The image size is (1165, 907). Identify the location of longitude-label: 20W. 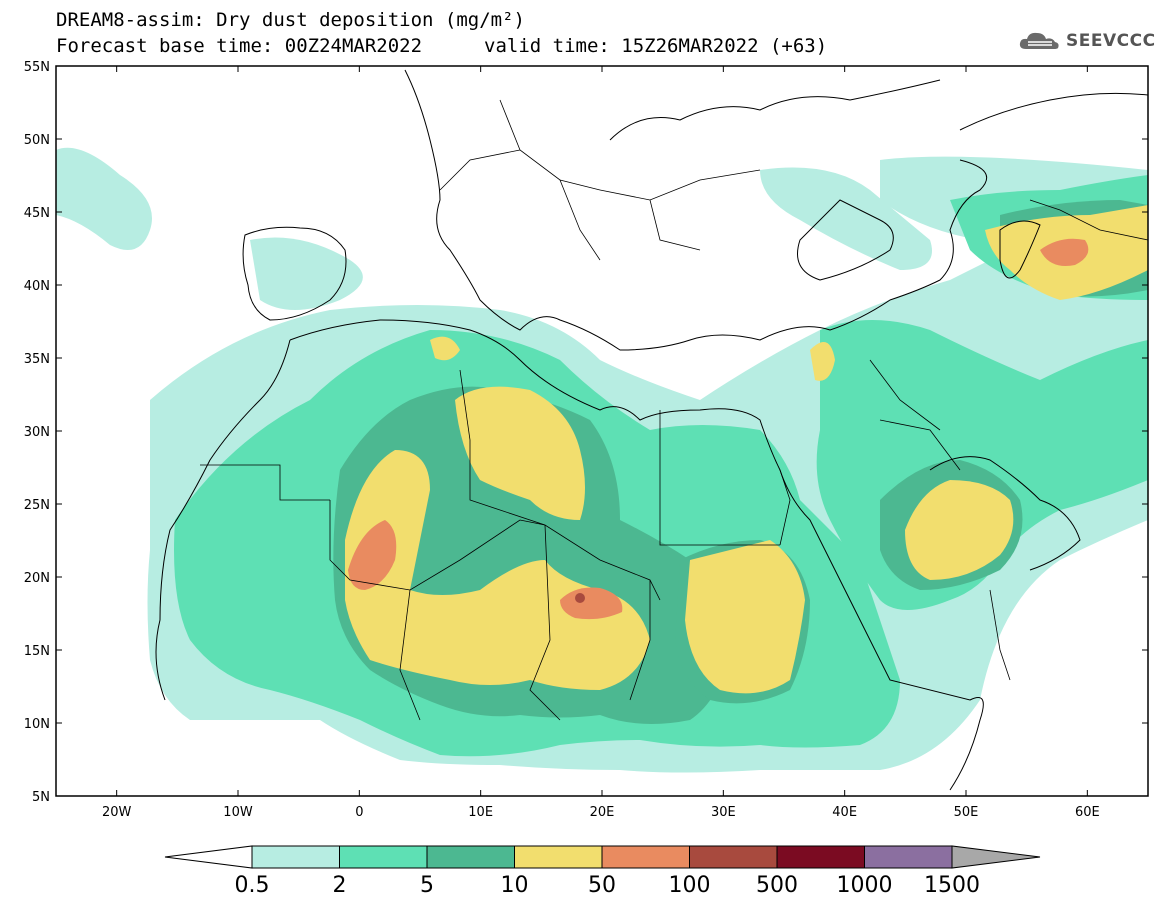
(117, 812).